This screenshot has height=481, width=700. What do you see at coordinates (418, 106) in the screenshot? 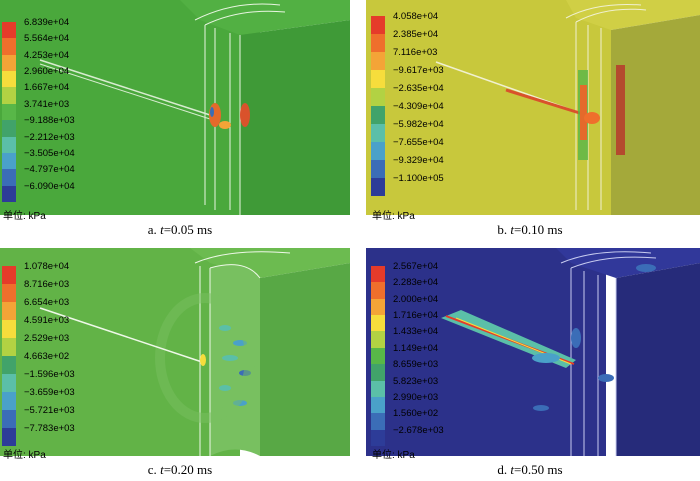
I see `legend-value: −4.309e+04` at bounding box center [418, 106].